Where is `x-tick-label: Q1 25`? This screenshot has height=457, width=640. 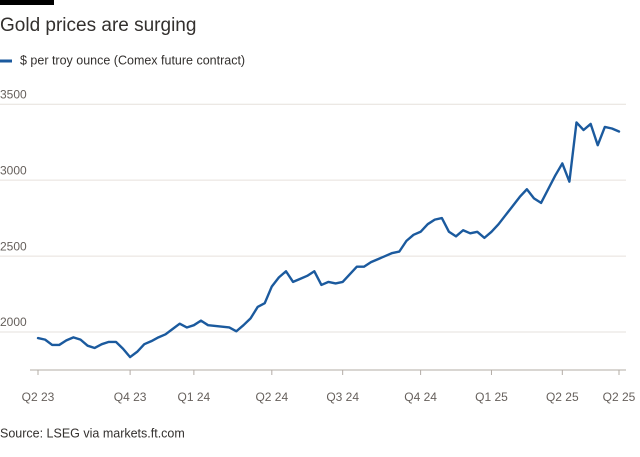
x-tick-label: Q1 25 is located at coordinates (491, 397).